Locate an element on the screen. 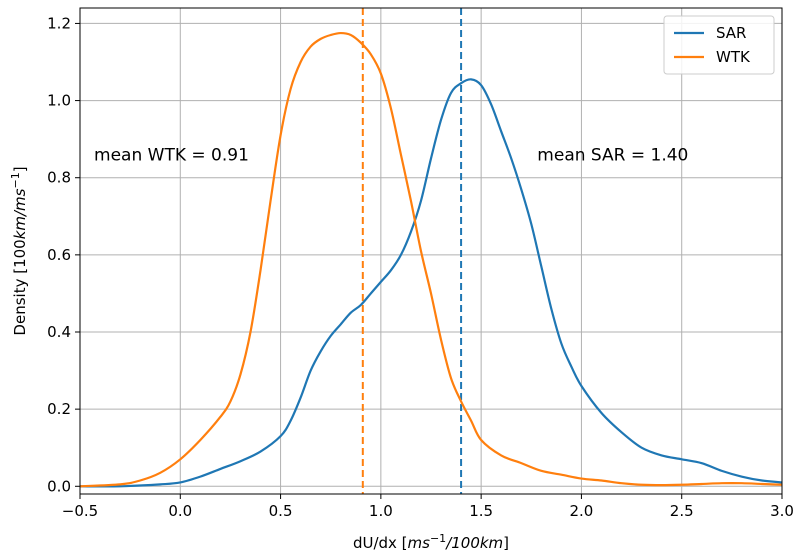 Image resolution: width=798 pixels, height=558 pixels. x-axis-label: dU/dx [ms−1/100km] is located at coordinates (431, 542).